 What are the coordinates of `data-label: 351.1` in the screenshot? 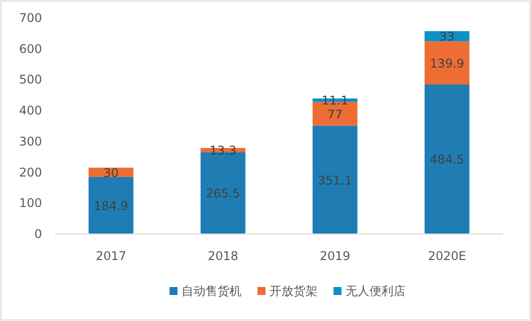 It's located at (335, 180).